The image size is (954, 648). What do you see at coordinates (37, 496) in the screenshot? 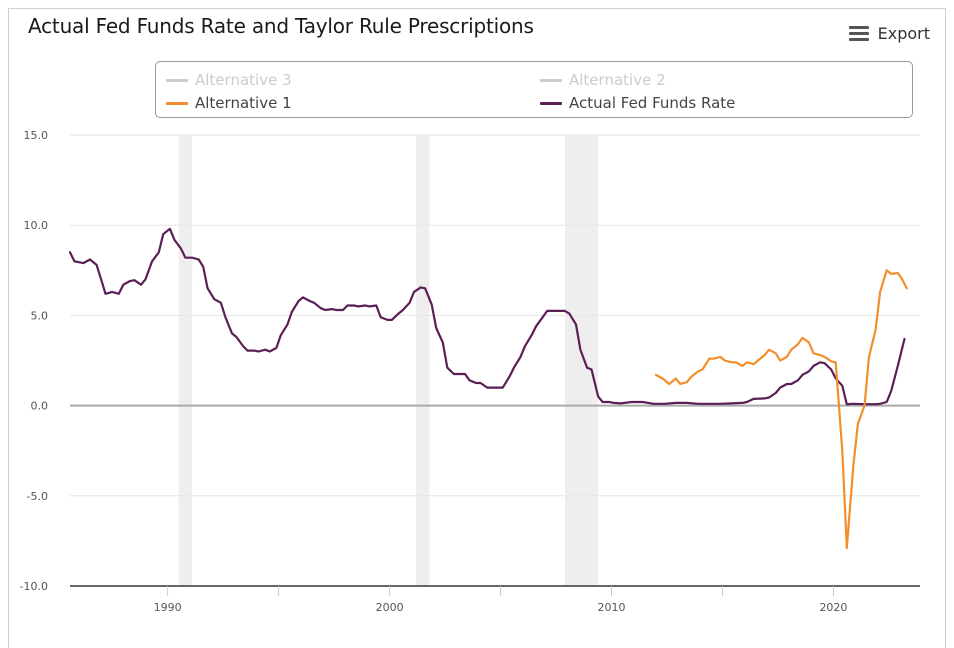
I see `y-tick-label: -5.0` at bounding box center [37, 496].